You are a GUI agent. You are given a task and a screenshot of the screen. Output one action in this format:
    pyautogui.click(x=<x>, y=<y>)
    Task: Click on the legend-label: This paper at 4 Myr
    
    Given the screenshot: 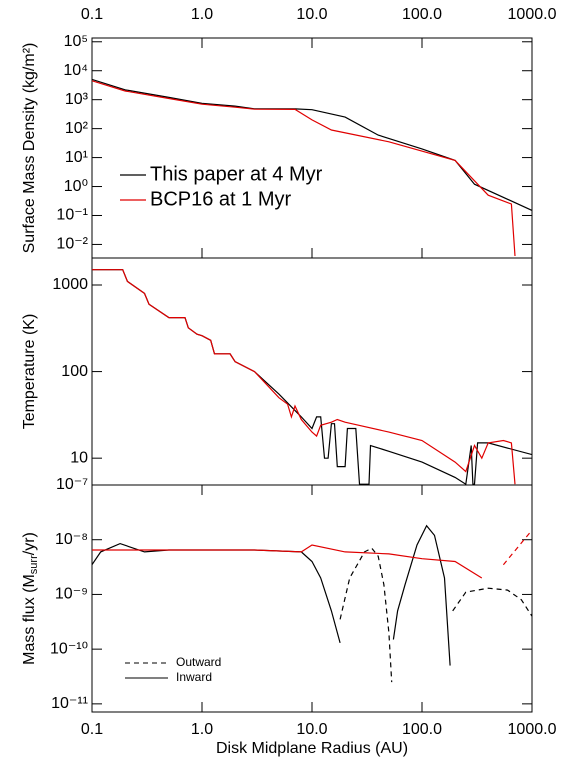 What is the action you would take?
    pyautogui.click(x=236, y=174)
    